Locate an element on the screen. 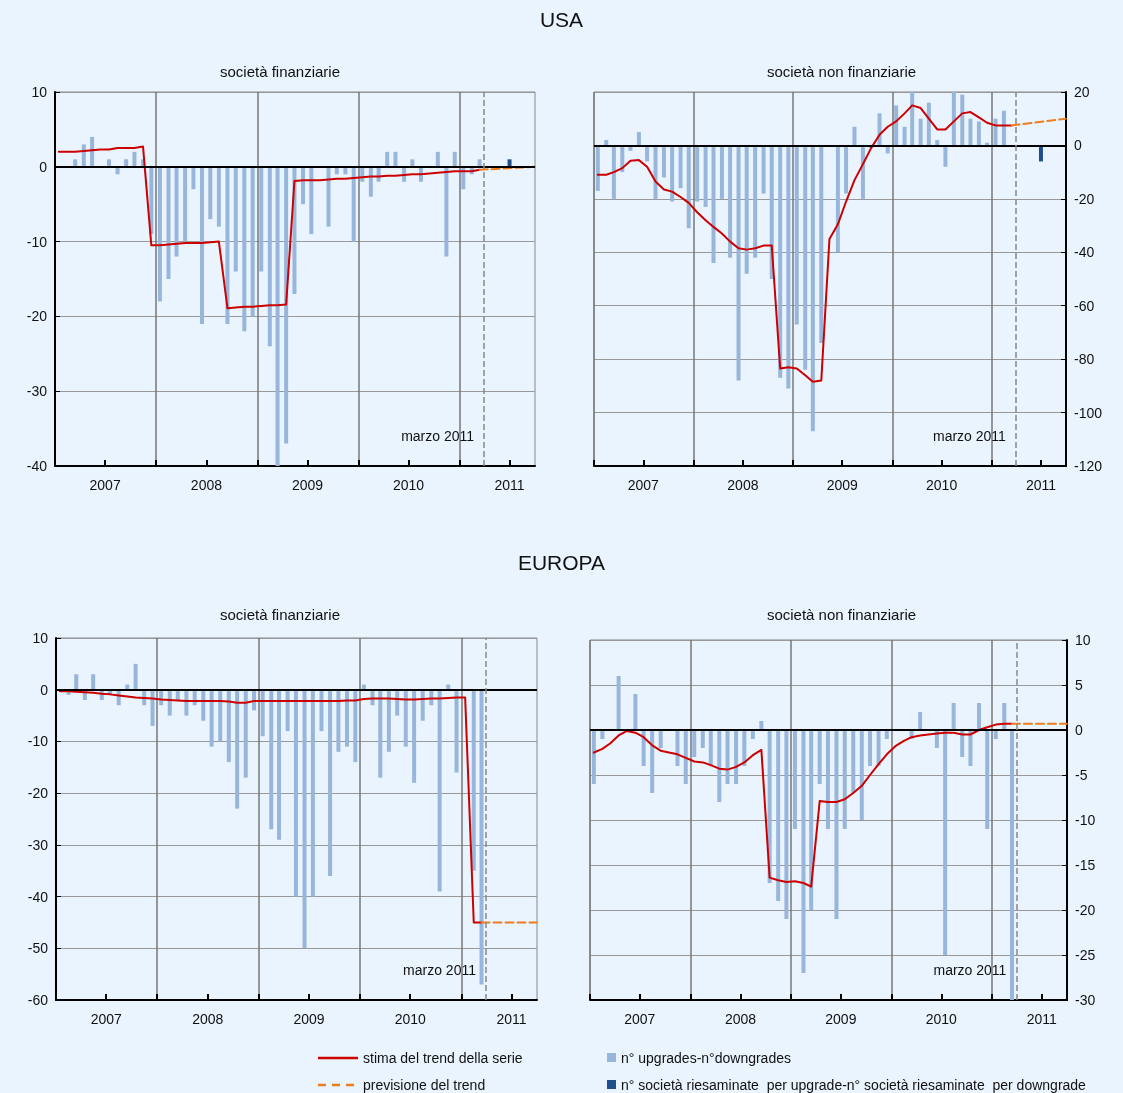 This screenshot has width=1123, height=1093. y-tick-label: 5 is located at coordinates (1079, 685).